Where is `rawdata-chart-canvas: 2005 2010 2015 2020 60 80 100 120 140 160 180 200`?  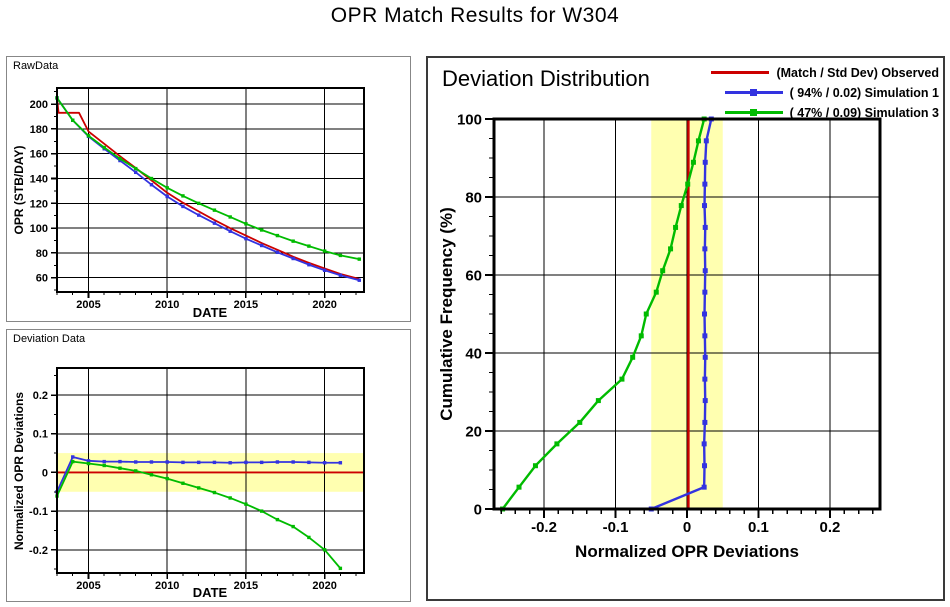 rawdata-chart-canvas: 2005 2010 2015 2020 60 80 100 120 140 160 180 200 is located at coordinates (197, 199).